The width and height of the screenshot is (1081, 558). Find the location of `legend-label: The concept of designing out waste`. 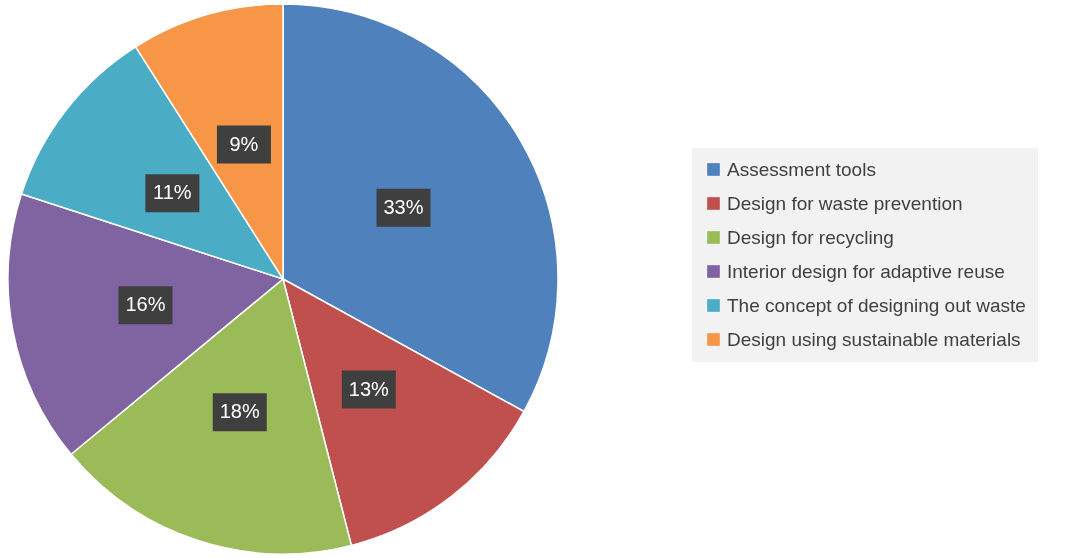

legend-label: The concept of designing out waste is located at coordinates (876, 305).